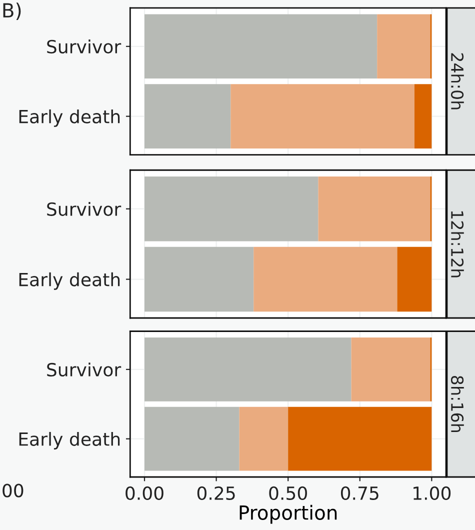  What do you see at coordinates (457, 404) in the screenshot?
I see `text: 8h:16h` at bounding box center [457, 404].